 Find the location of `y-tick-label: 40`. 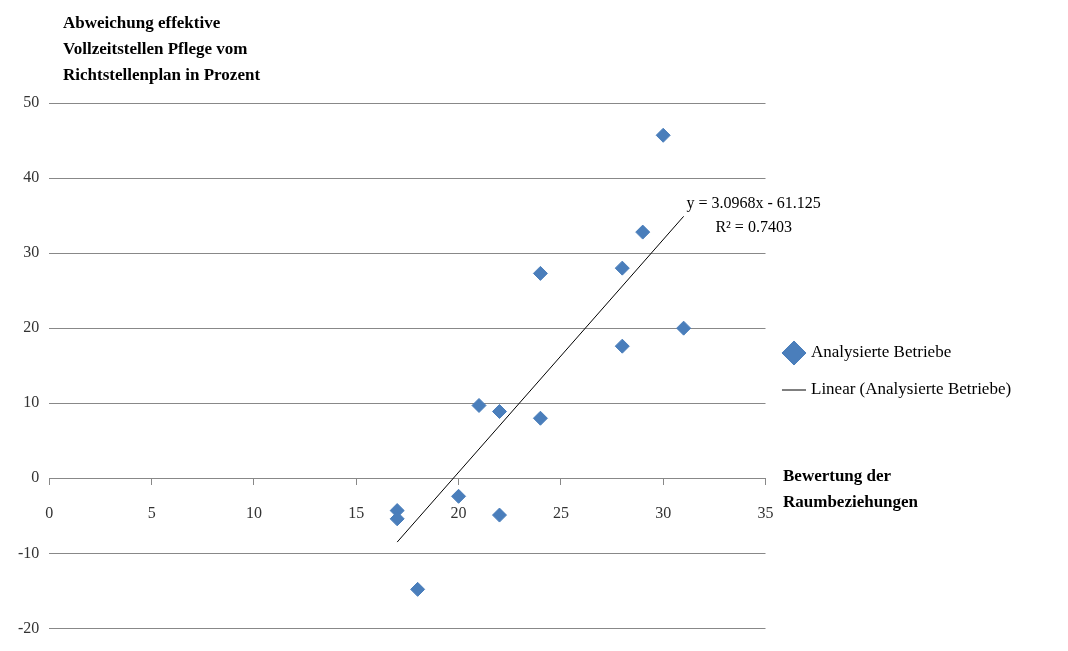

y-tick-label: 40 is located at coordinates (31, 177).